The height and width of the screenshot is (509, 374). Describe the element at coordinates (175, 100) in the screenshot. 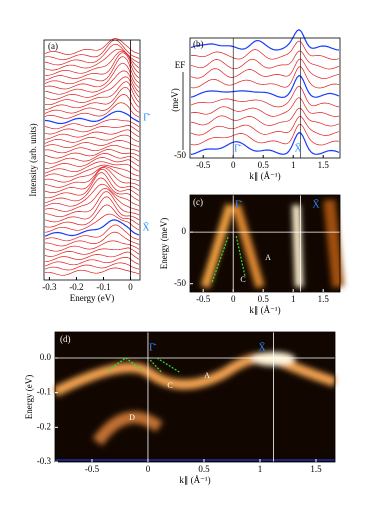

I see `annotation: (meV)` at that location.